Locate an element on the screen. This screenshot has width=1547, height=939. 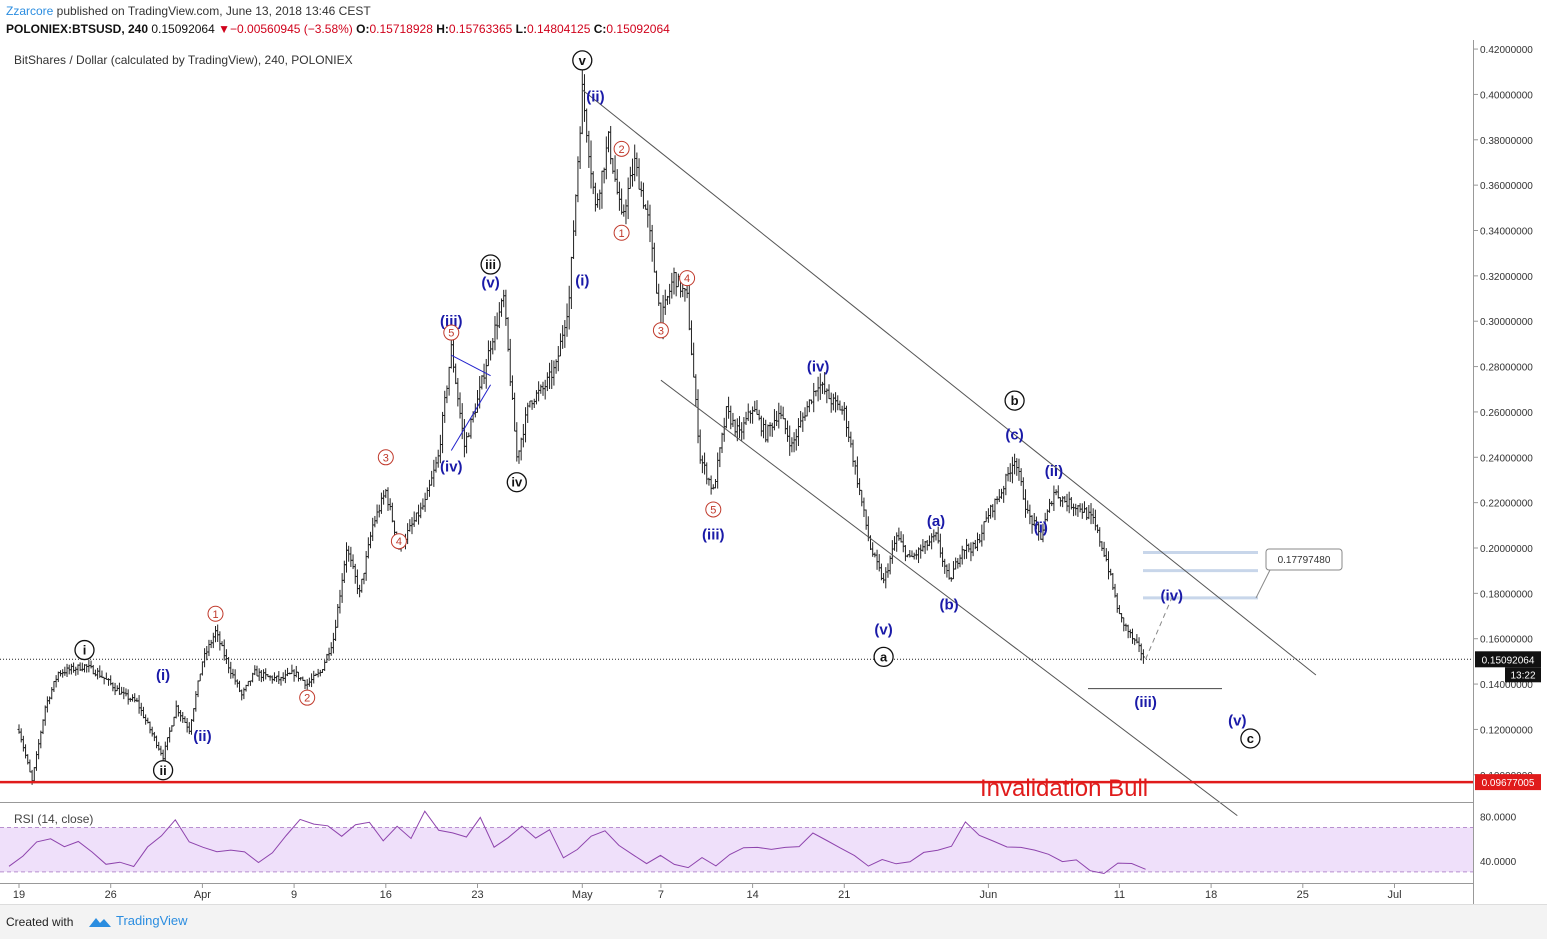
price-axis-label: 0.16000000 is located at coordinates (1506, 640).